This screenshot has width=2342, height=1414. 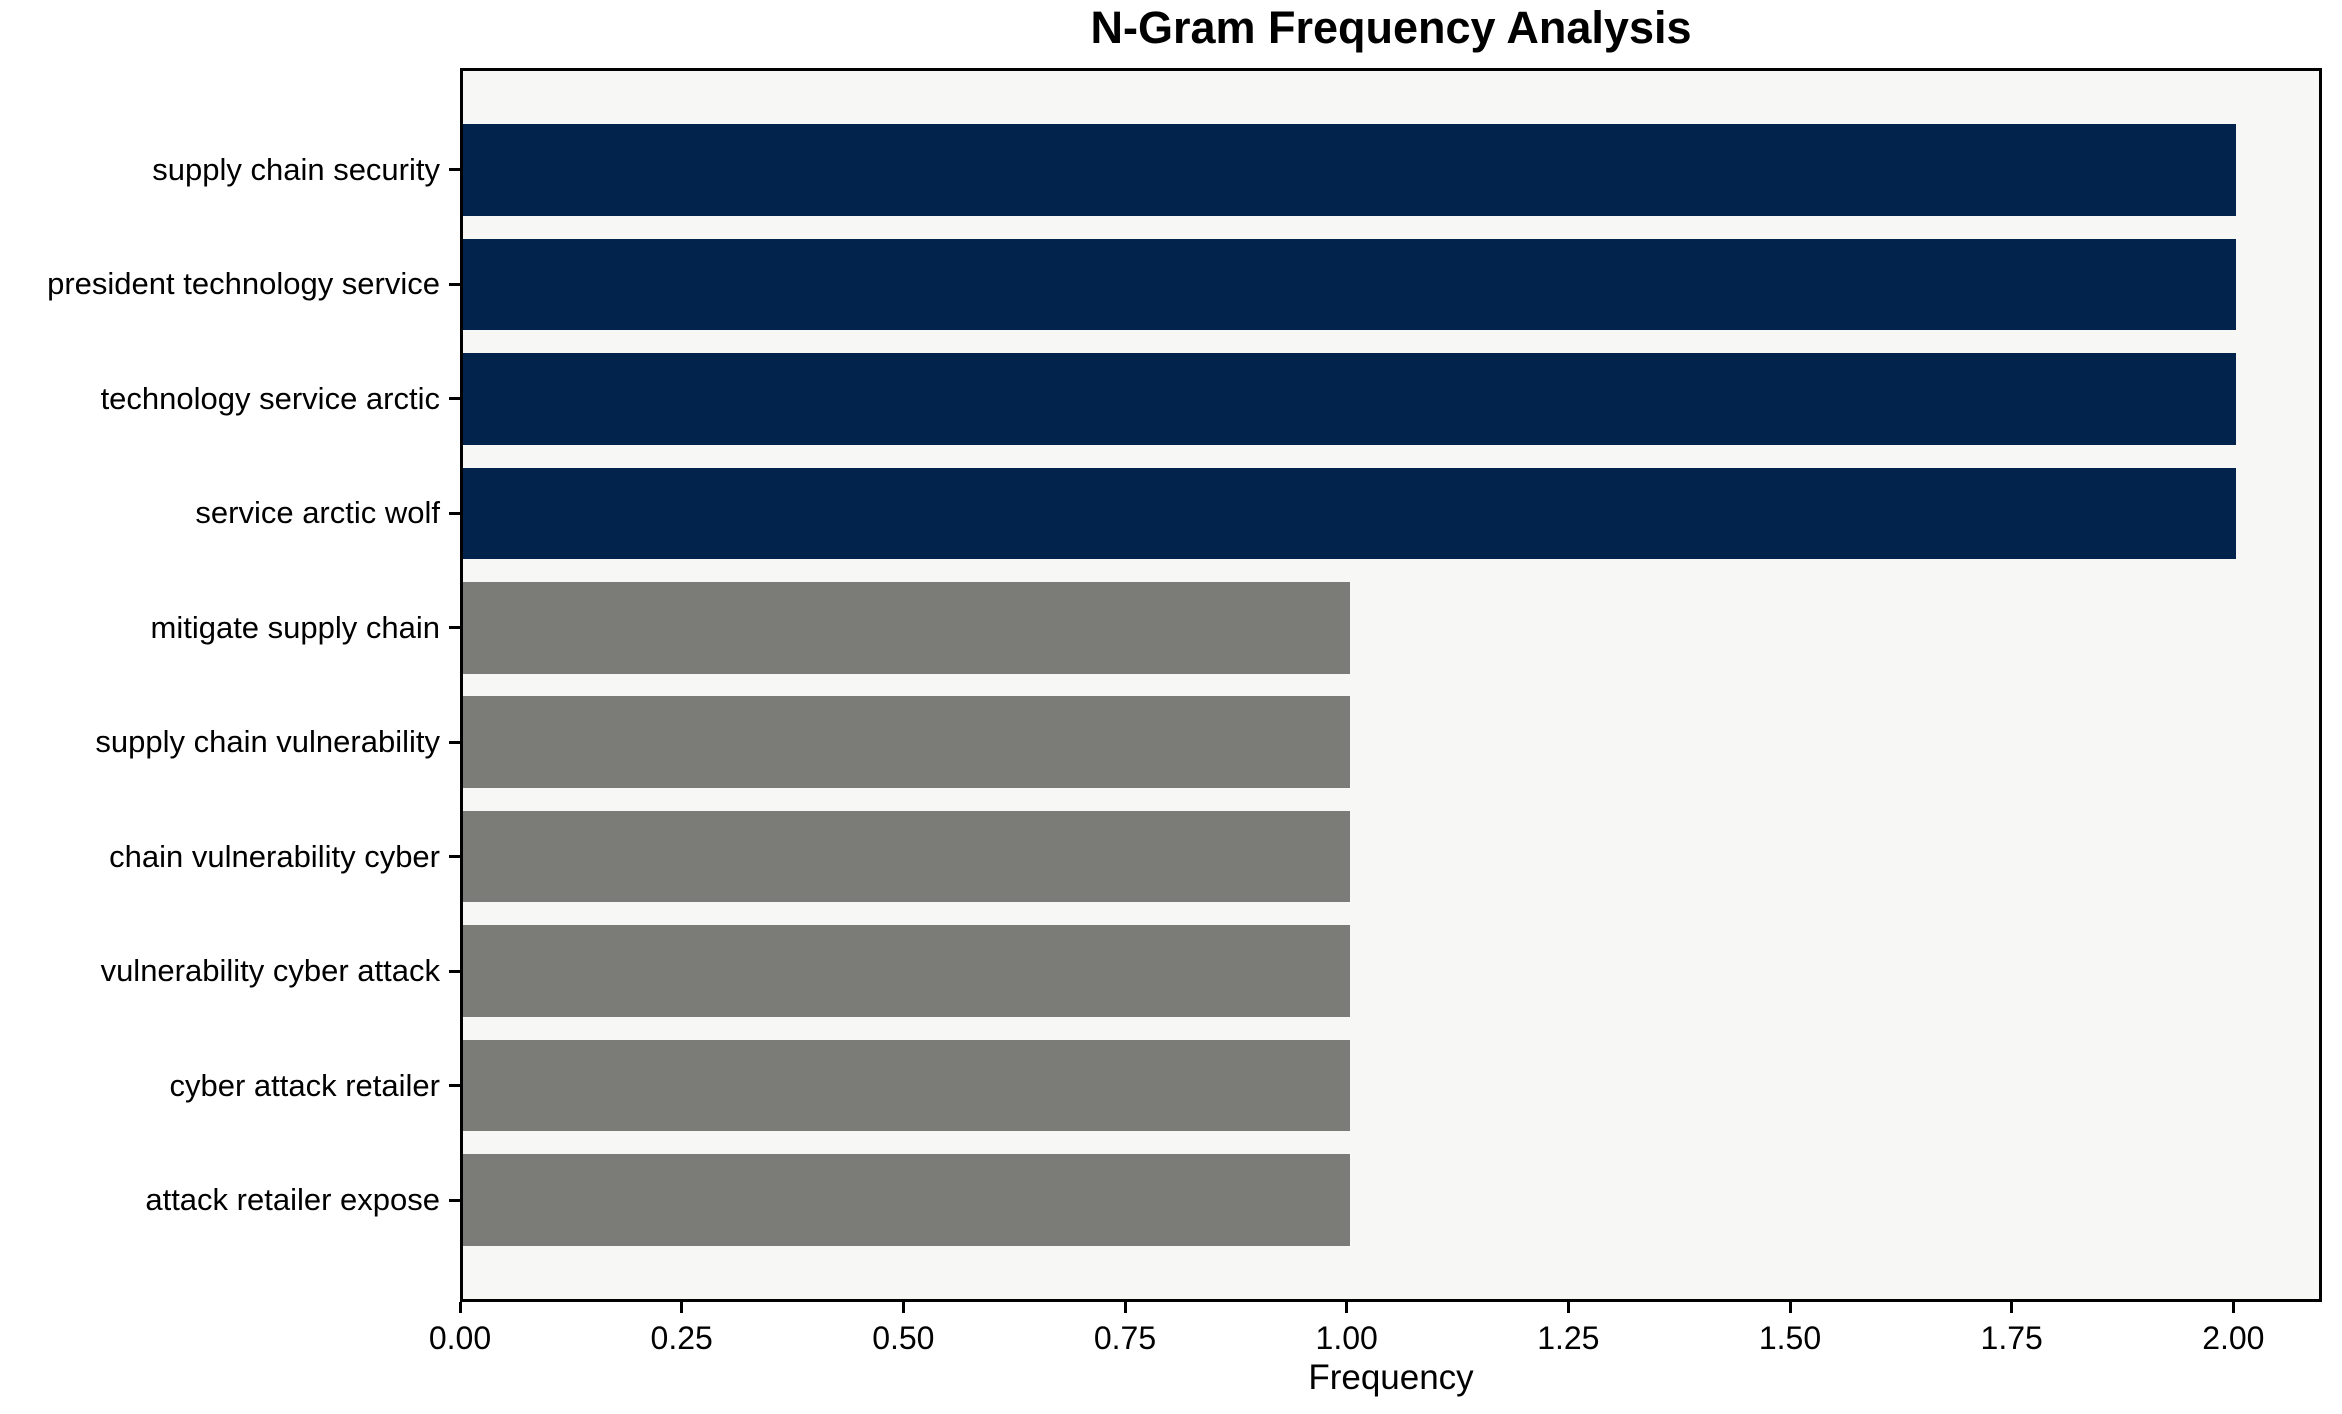 What do you see at coordinates (317, 513) in the screenshot?
I see `y-tick-label: service arctic wolf` at bounding box center [317, 513].